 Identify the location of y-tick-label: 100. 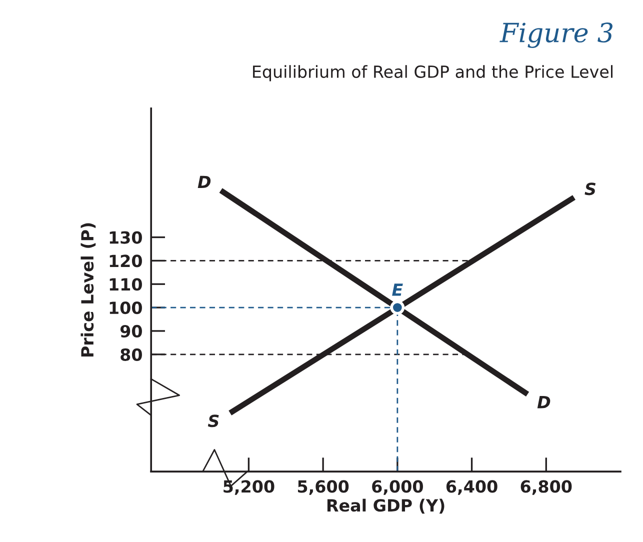
(126, 308).